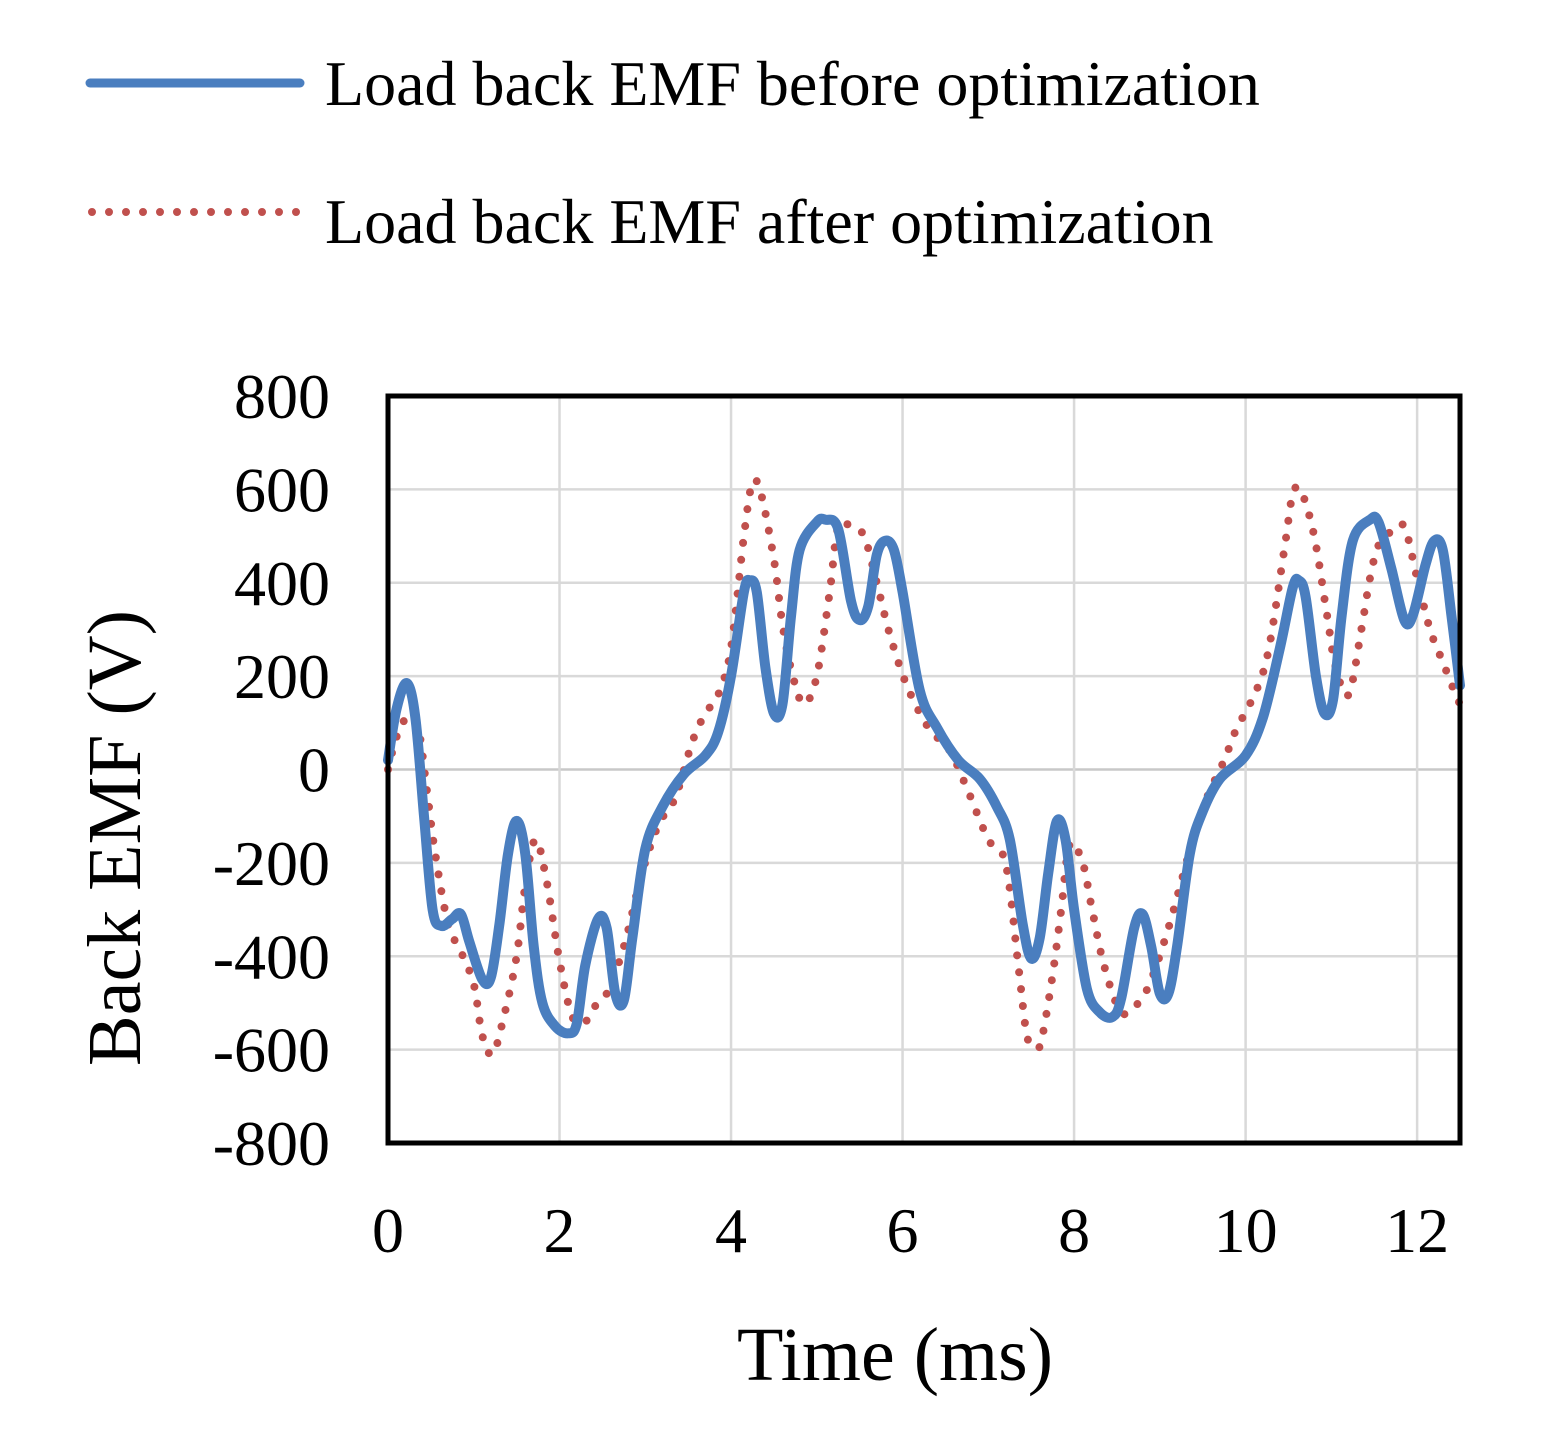 The height and width of the screenshot is (1441, 1555). What do you see at coordinates (271, 1050) in the screenshot?
I see `y-tick-label: -600` at bounding box center [271, 1050].